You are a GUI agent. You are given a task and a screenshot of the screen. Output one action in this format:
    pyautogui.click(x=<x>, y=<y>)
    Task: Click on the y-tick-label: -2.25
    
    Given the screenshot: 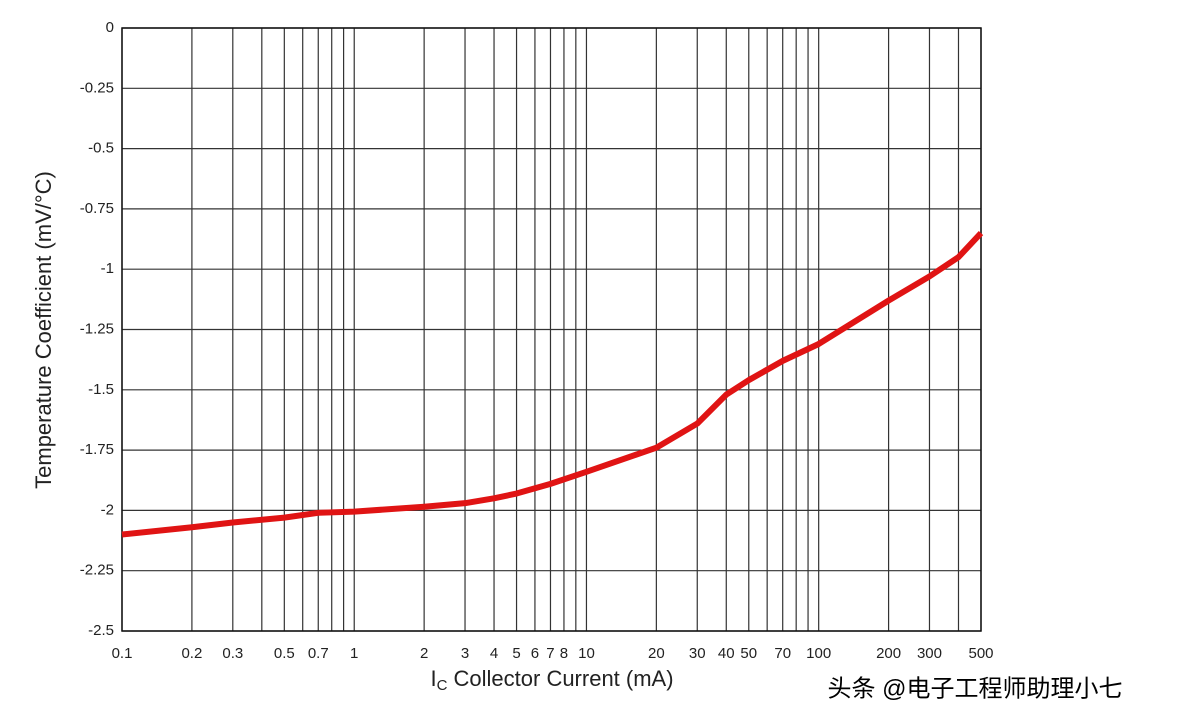 What is the action you would take?
    pyautogui.click(x=97, y=570)
    